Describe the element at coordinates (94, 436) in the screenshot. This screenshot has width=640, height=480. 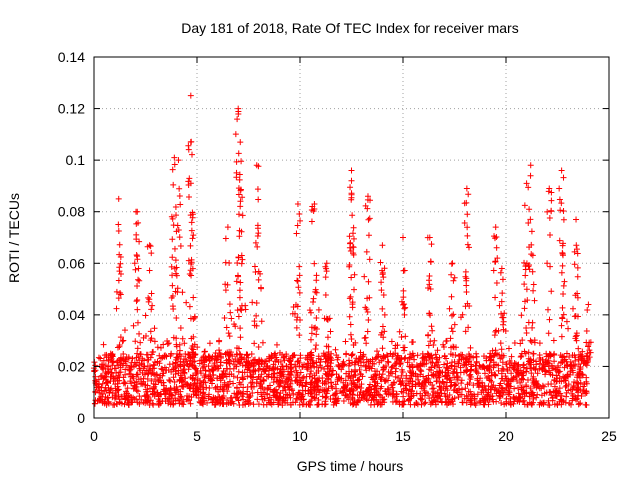
I see `x-tick-label: 0` at that location.